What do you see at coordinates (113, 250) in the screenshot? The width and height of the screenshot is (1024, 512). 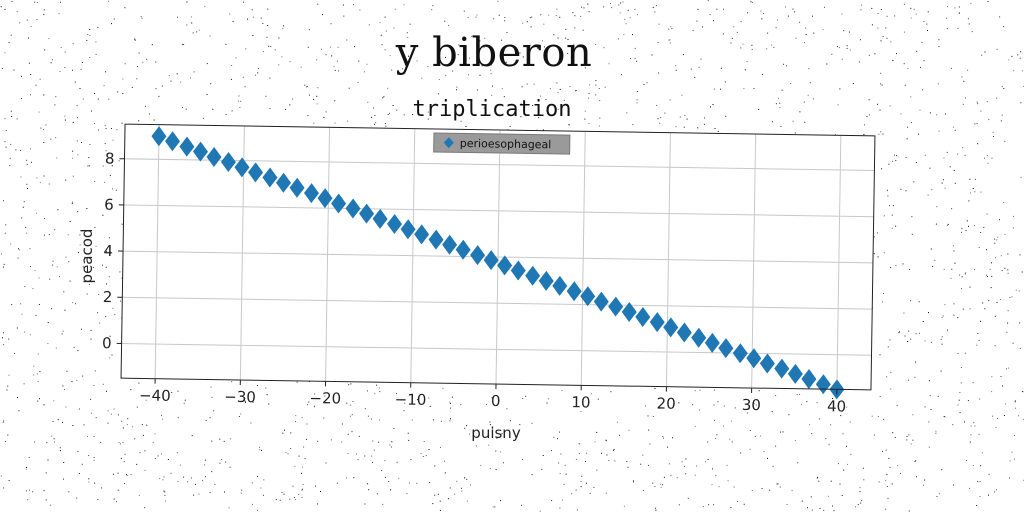 I see `y-axis-ticks: 0 2 4 6 8` at bounding box center [113, 250].